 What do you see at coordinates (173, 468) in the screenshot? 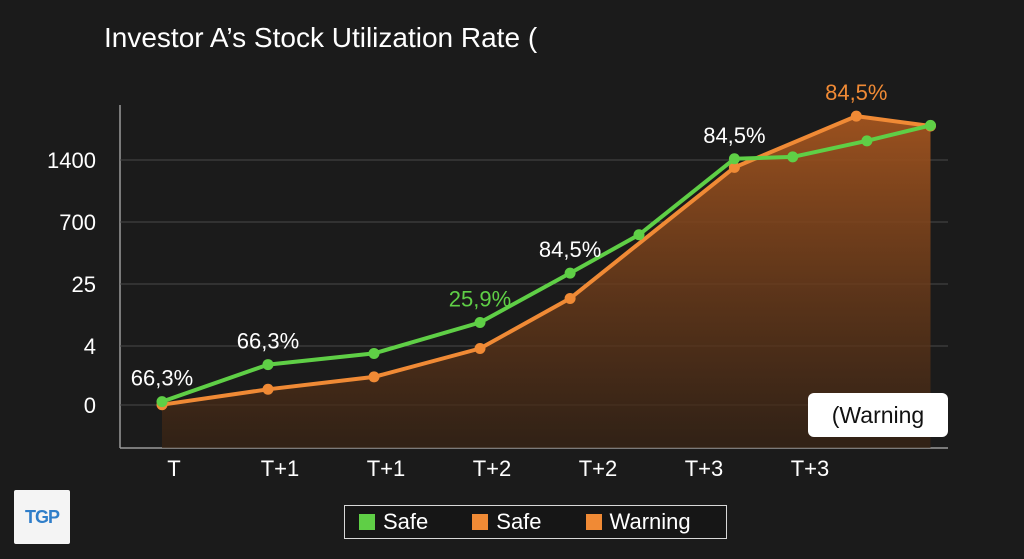
I see `x-tick-label: T` at bounding box center [173, 468].